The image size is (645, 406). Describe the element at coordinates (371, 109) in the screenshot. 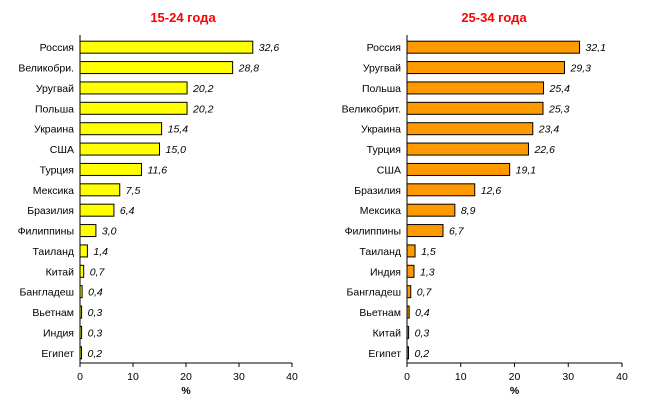

I see `category-label: Великобрит.` at that location.